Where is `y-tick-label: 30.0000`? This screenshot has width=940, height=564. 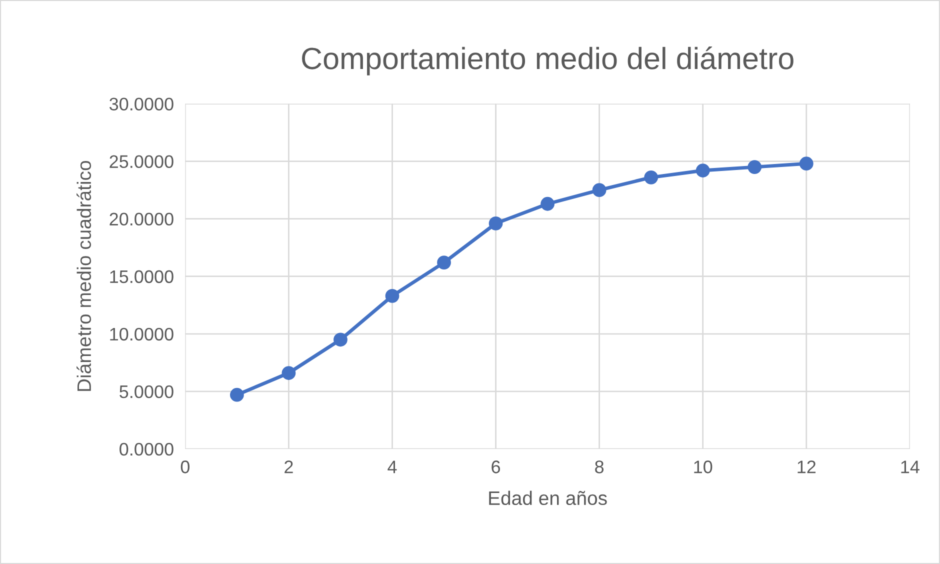
y-tick-label: 30.0000 is located at coordinates (142, 104).